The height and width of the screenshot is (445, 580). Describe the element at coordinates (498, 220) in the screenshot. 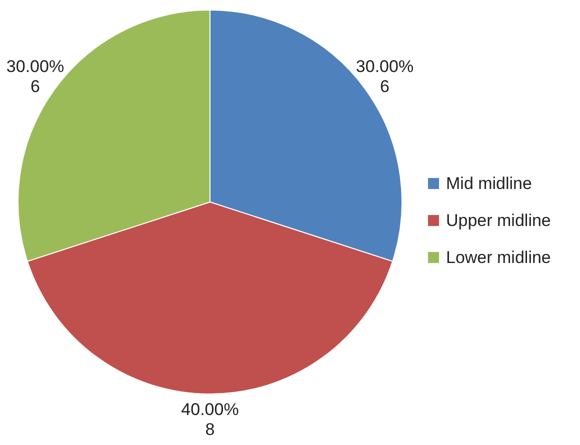

I see `legend-label: Upper midline` at that location.